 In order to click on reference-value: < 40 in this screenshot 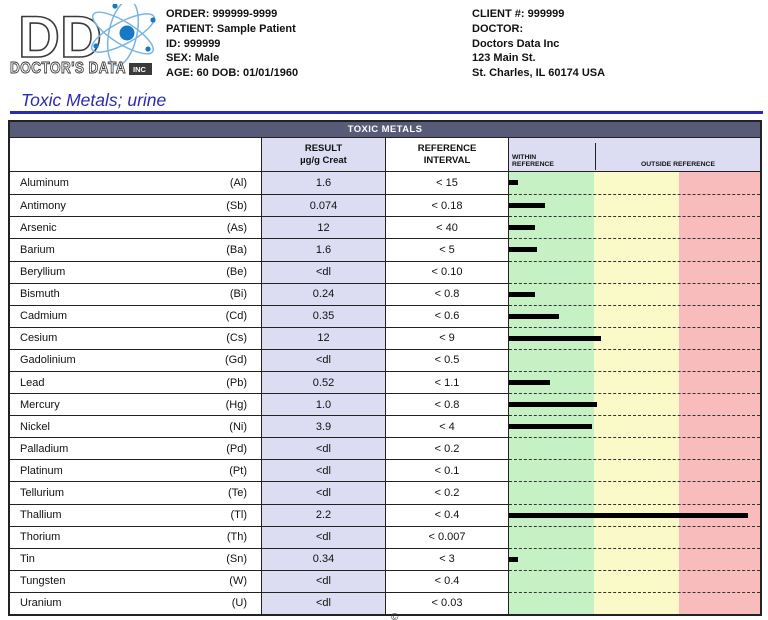, I will do `click(447, 227)`.